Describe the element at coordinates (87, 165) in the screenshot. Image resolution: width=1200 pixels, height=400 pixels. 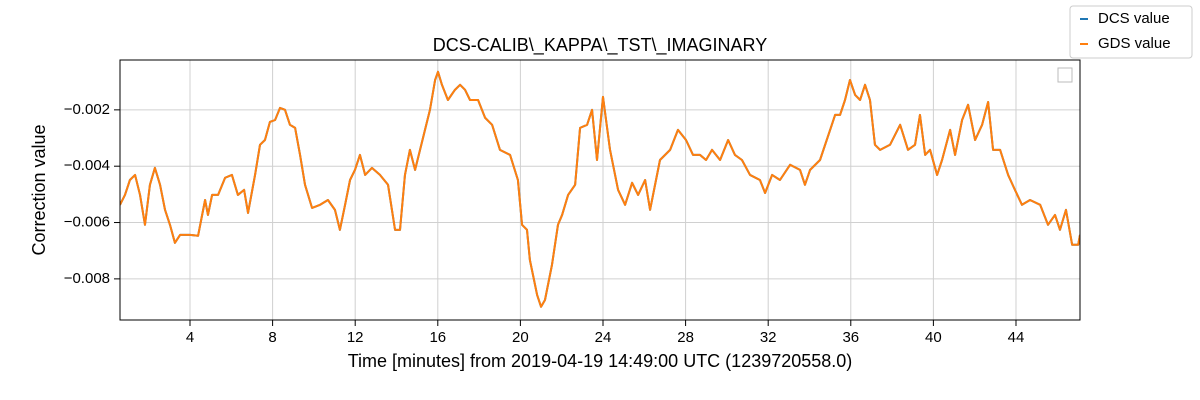
I see `y-tick-label: −0.004` at that location.